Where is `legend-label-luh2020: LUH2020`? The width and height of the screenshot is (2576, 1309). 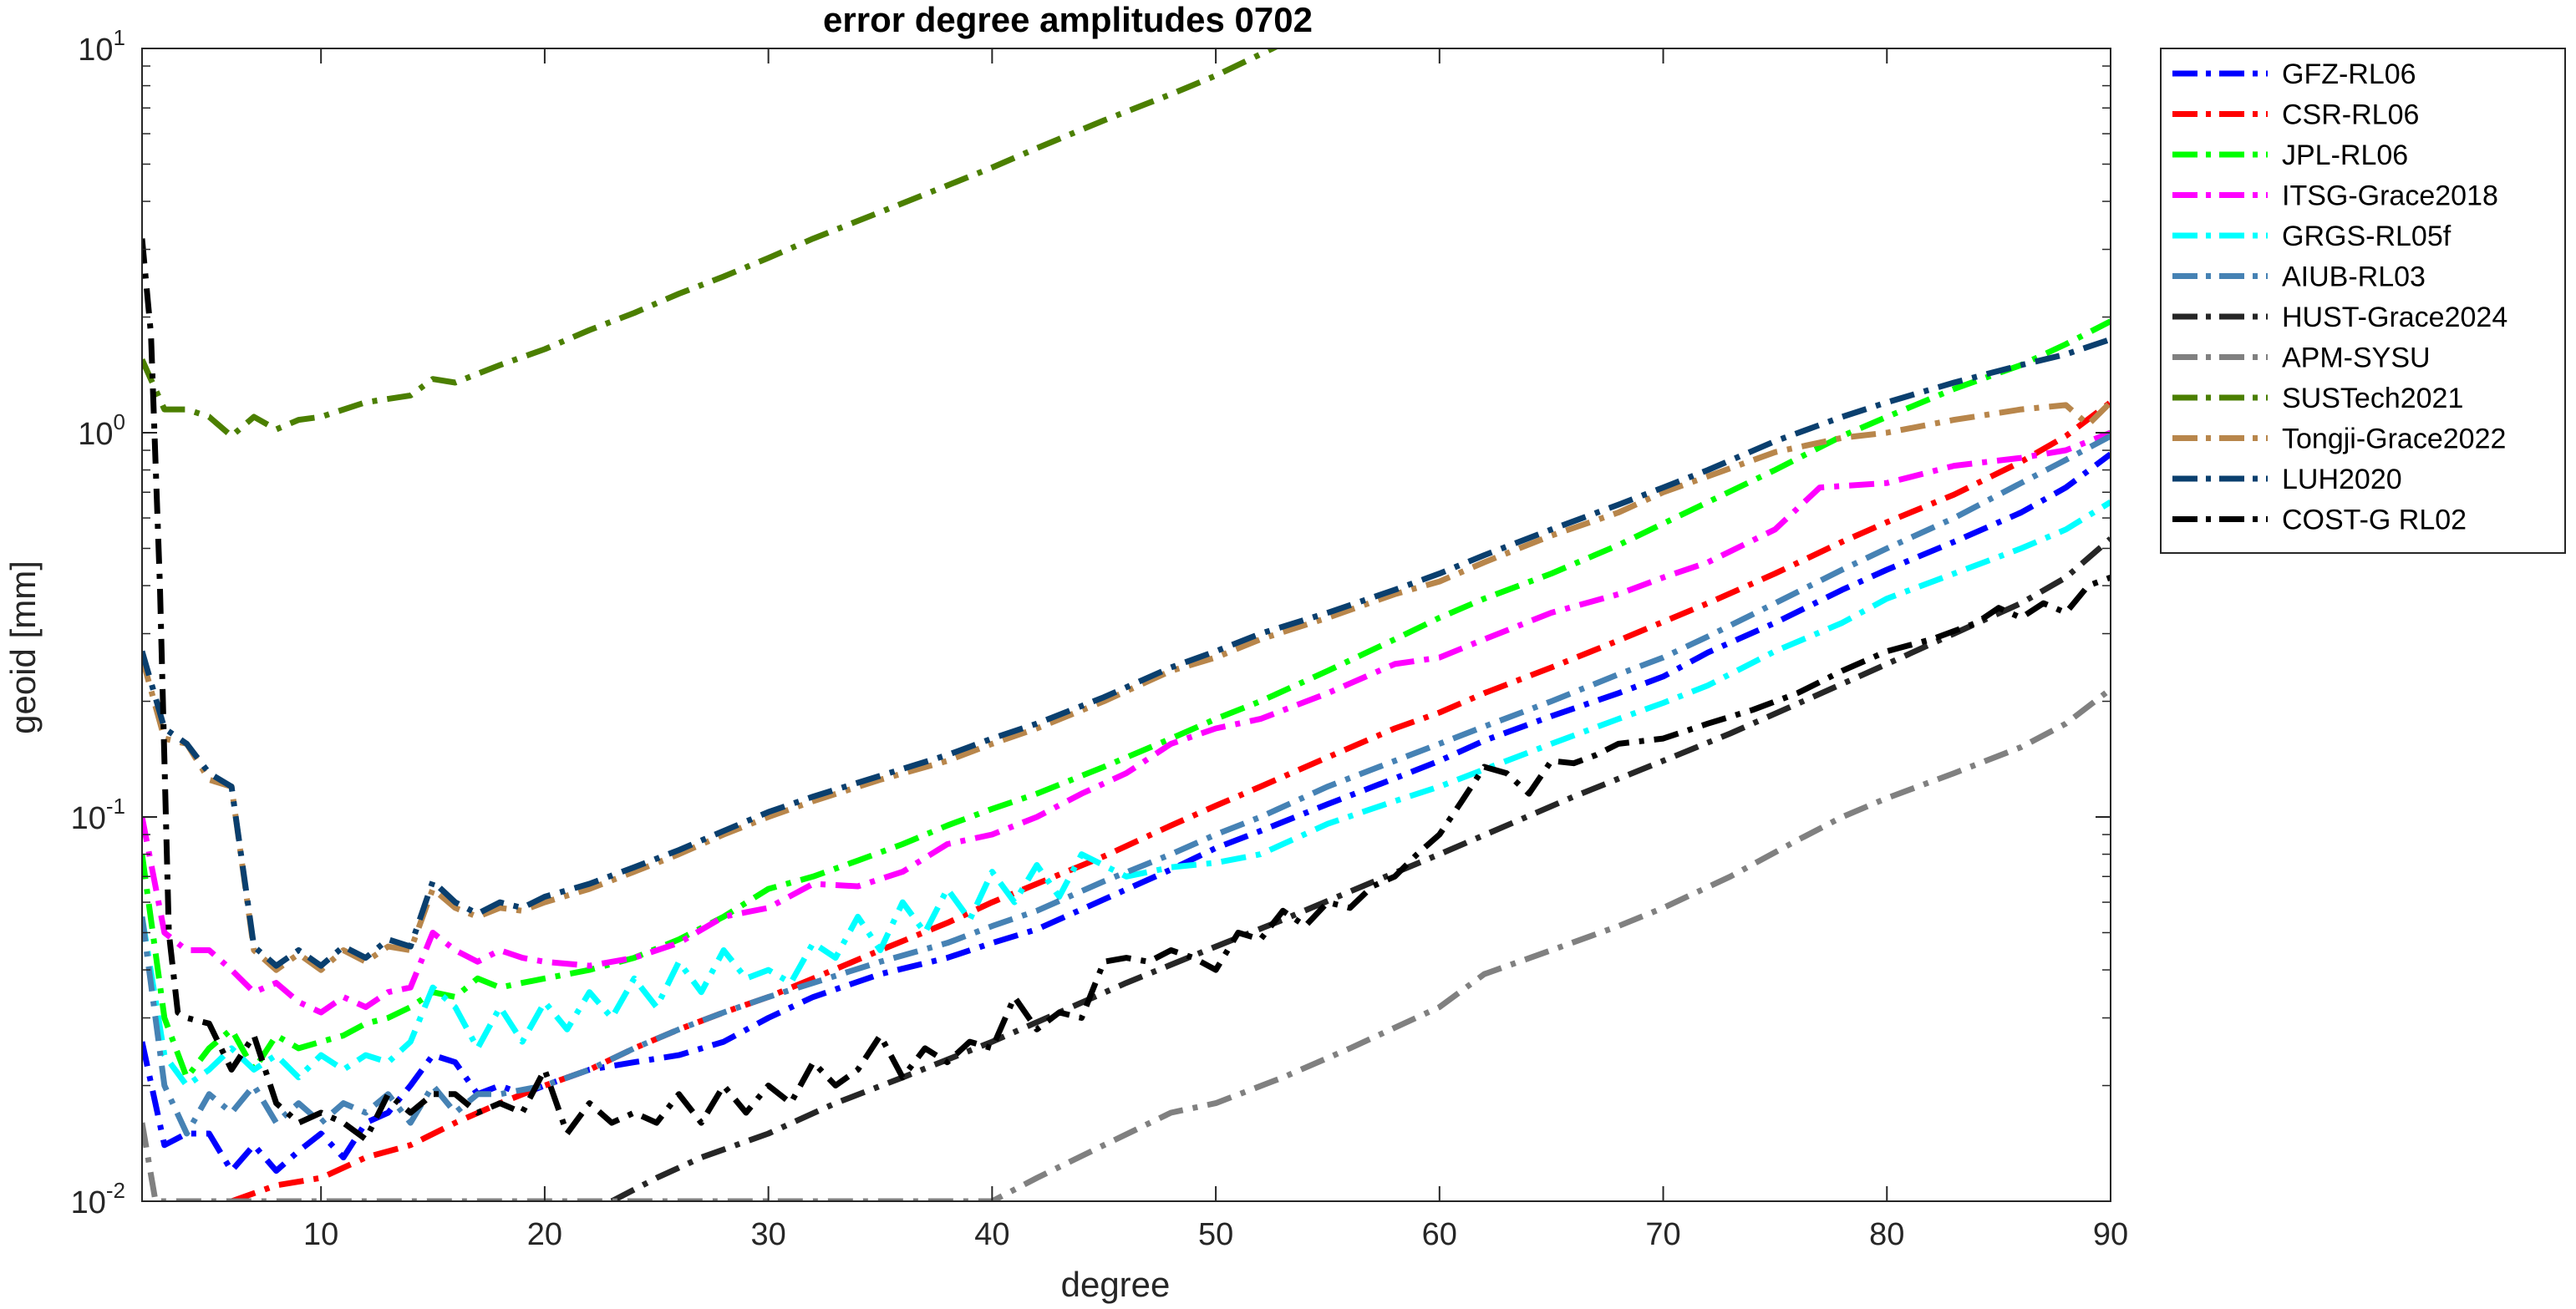 legend-label-luh2020: LUH2020 is located at coordinates (2342, 479).